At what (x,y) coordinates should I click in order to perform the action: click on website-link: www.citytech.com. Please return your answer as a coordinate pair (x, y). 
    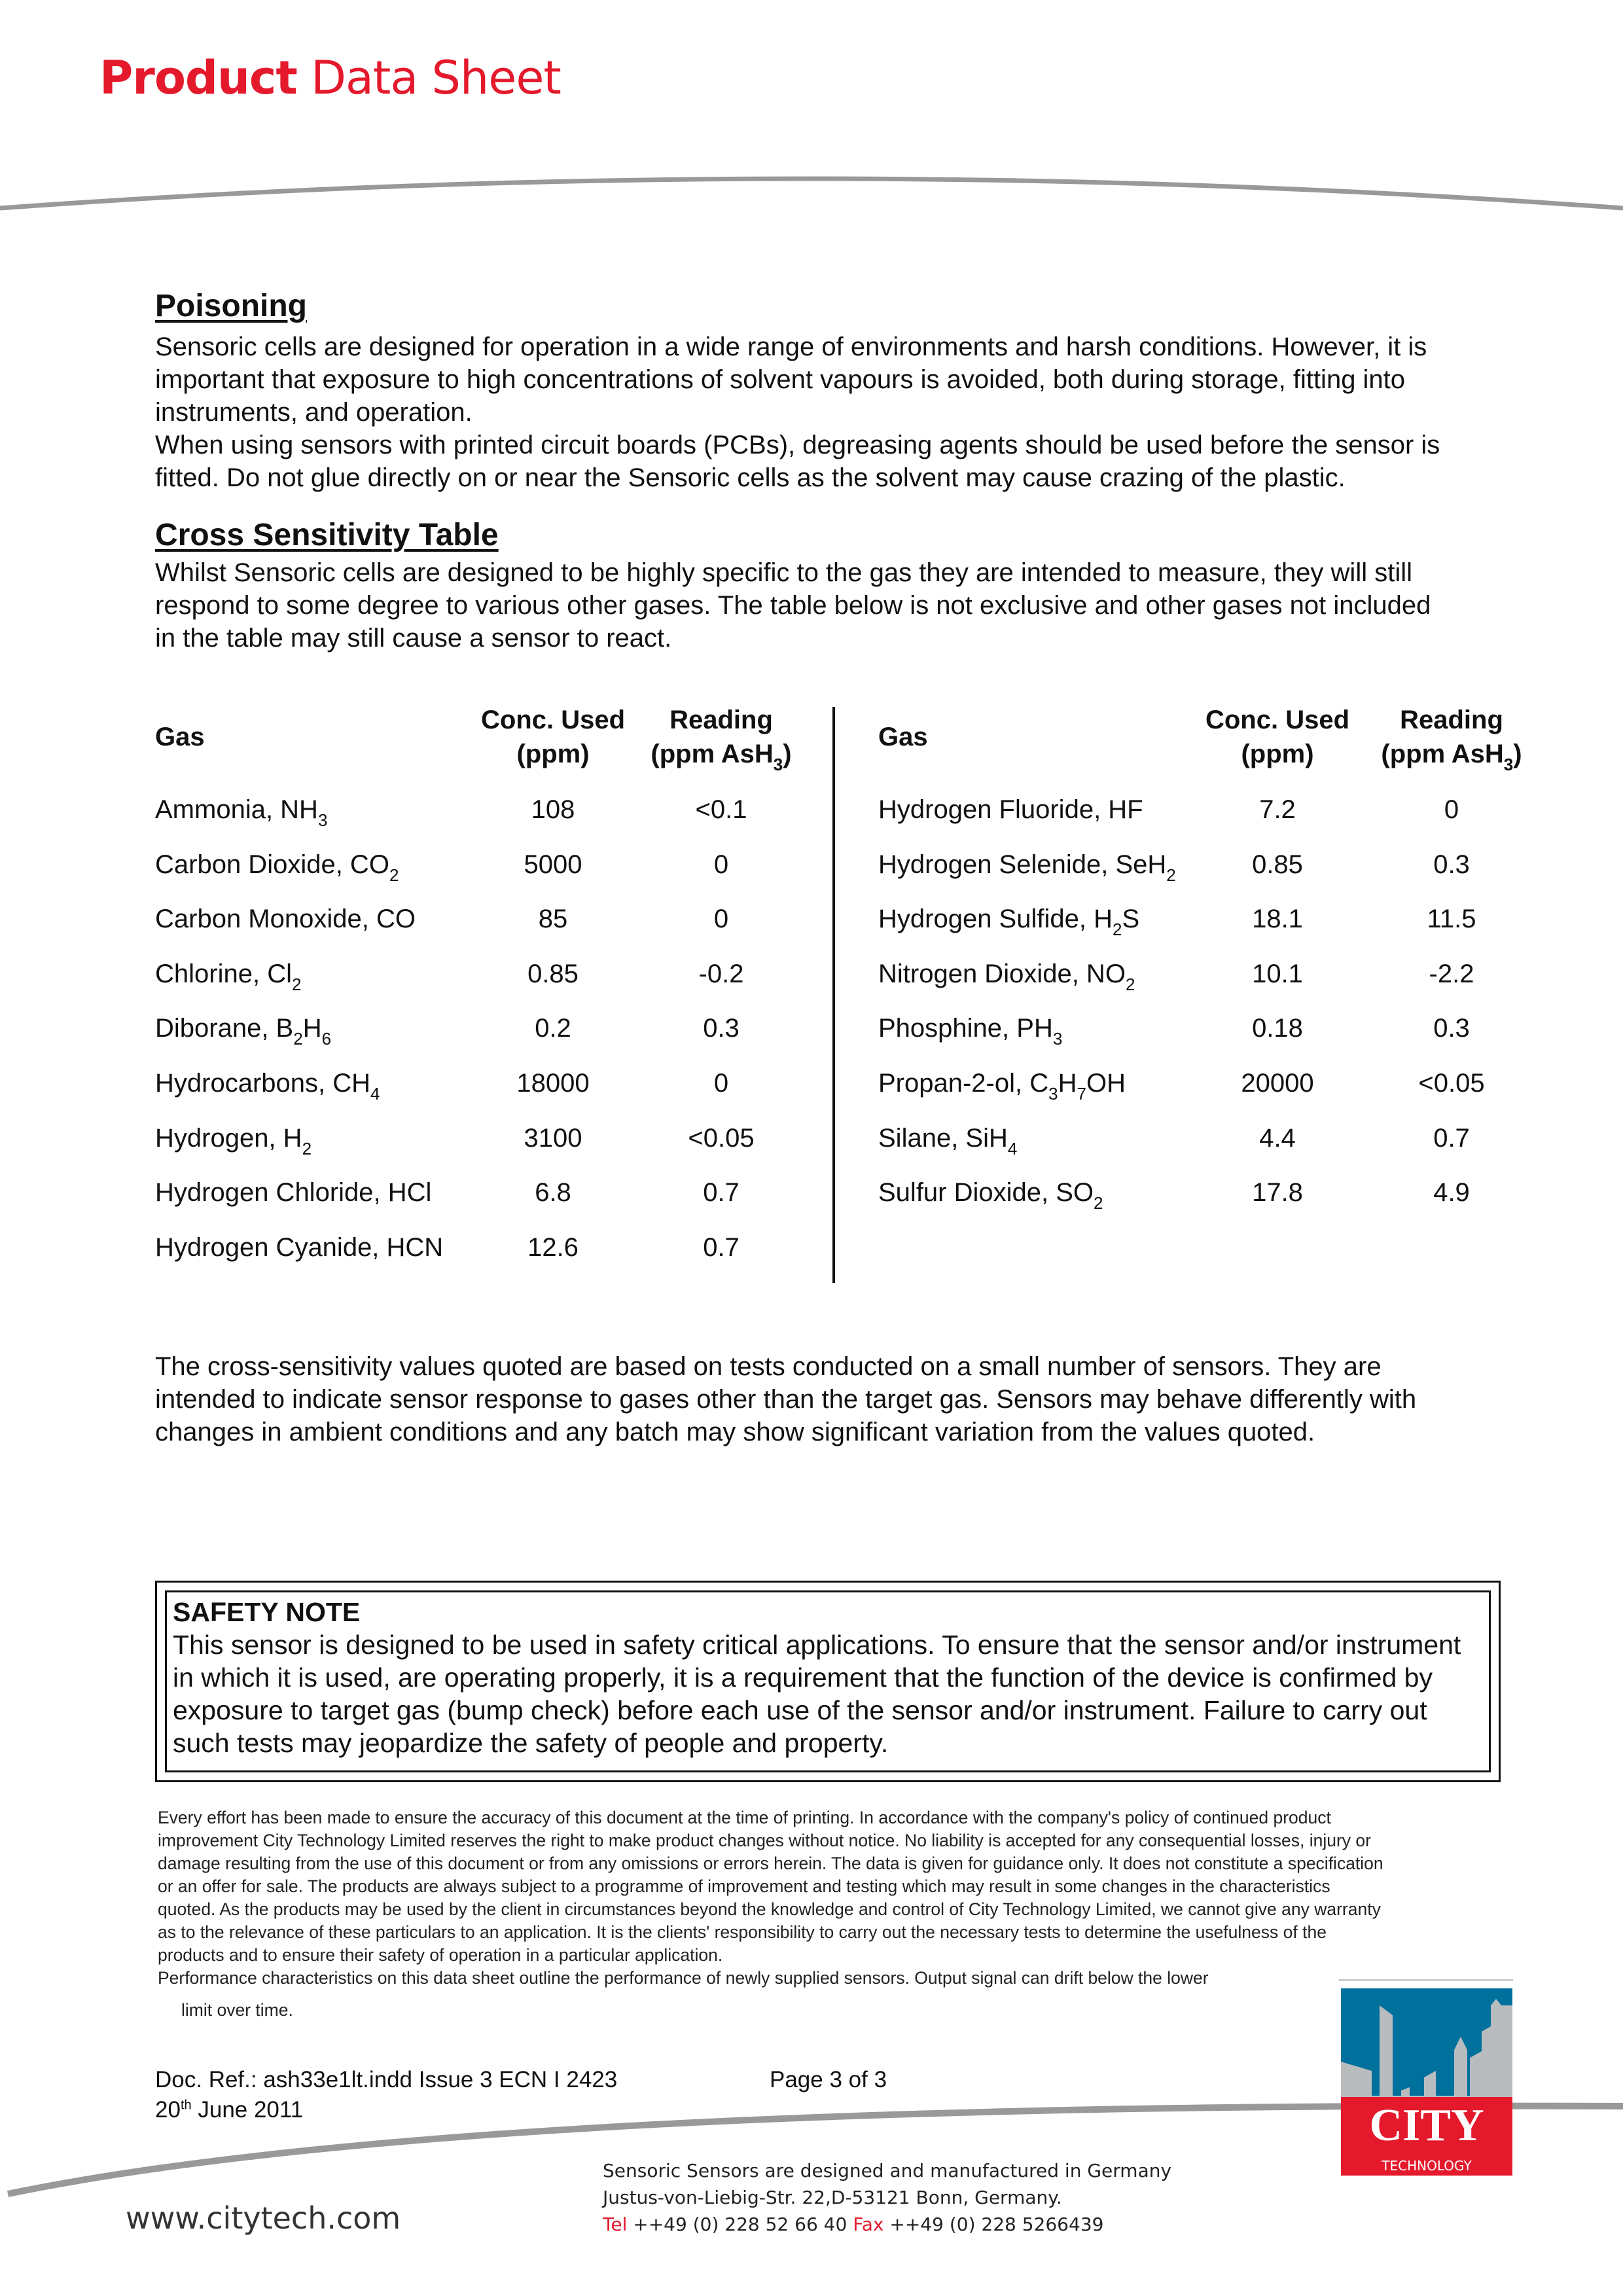
    Looking at the image, I should click on (263, 2218).